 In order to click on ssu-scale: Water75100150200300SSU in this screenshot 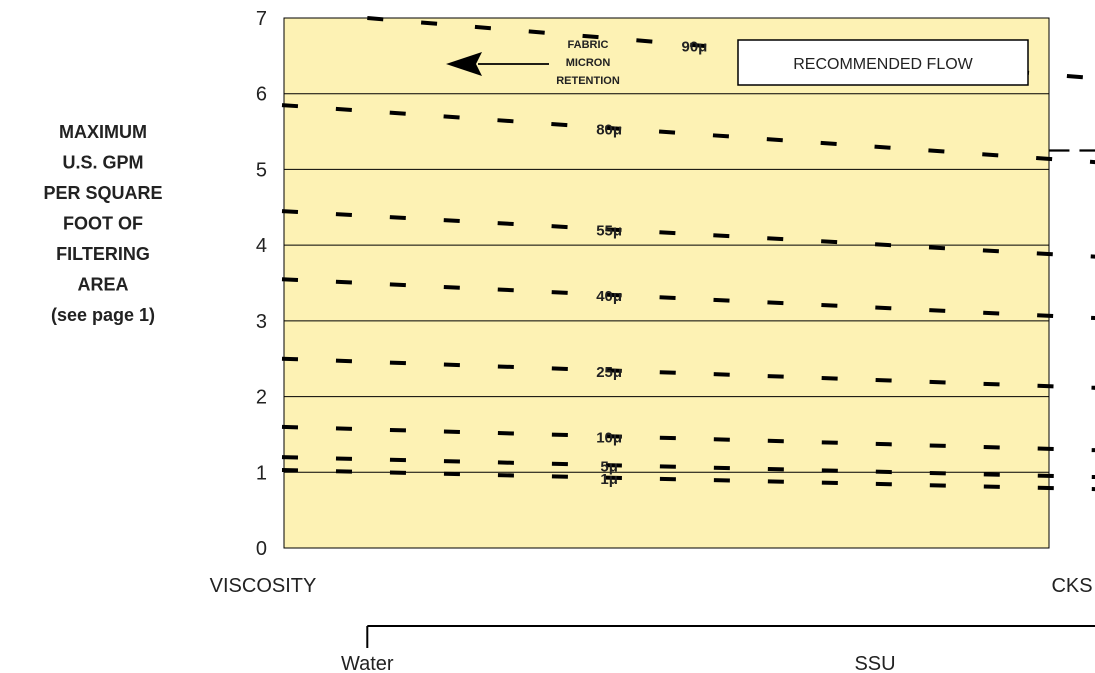, I will do `click(718, 649)`.